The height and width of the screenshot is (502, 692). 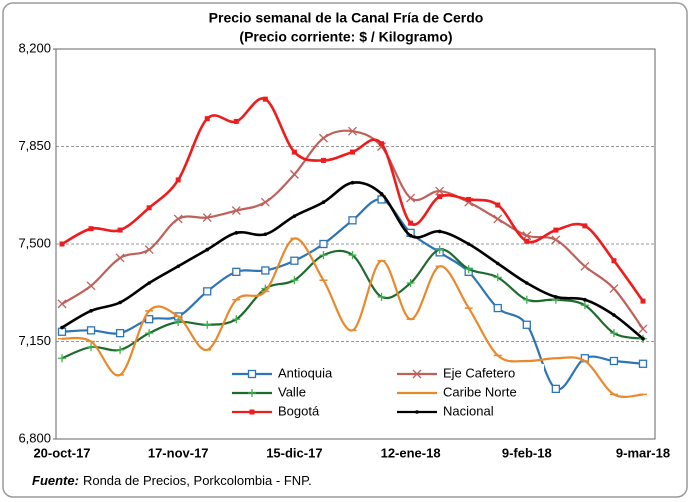 What do you see at coordinates (269, 391) in the screenshot?
I see `legend-item: Valle` at bounding box center [269, 391].